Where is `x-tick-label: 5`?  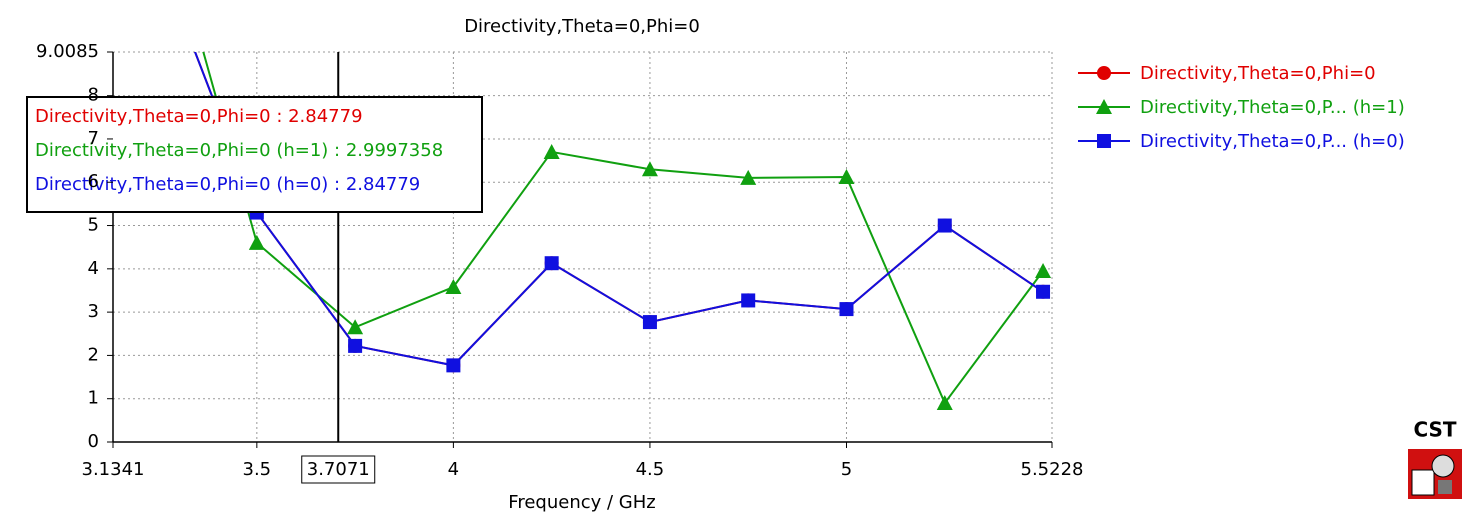 x-tick-label: 5 is located at coordinates (846, 469).